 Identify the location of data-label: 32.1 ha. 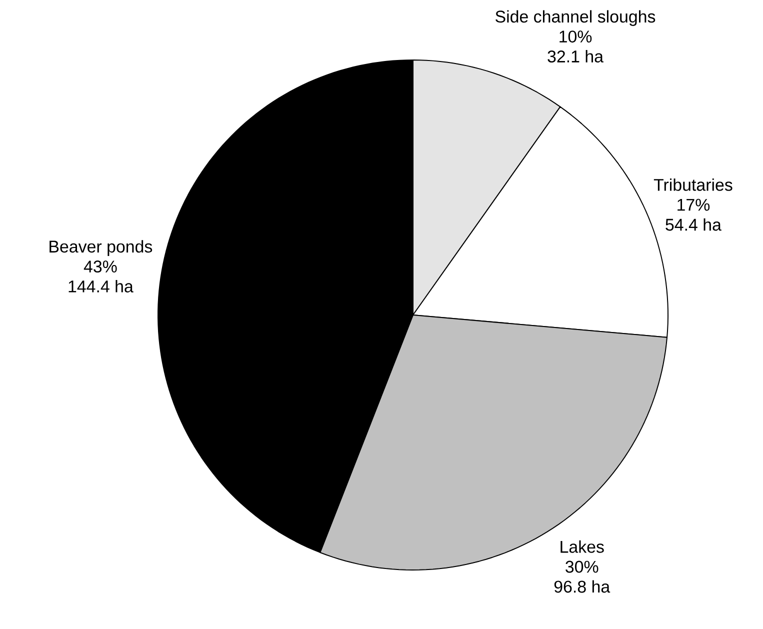
(576, 56).